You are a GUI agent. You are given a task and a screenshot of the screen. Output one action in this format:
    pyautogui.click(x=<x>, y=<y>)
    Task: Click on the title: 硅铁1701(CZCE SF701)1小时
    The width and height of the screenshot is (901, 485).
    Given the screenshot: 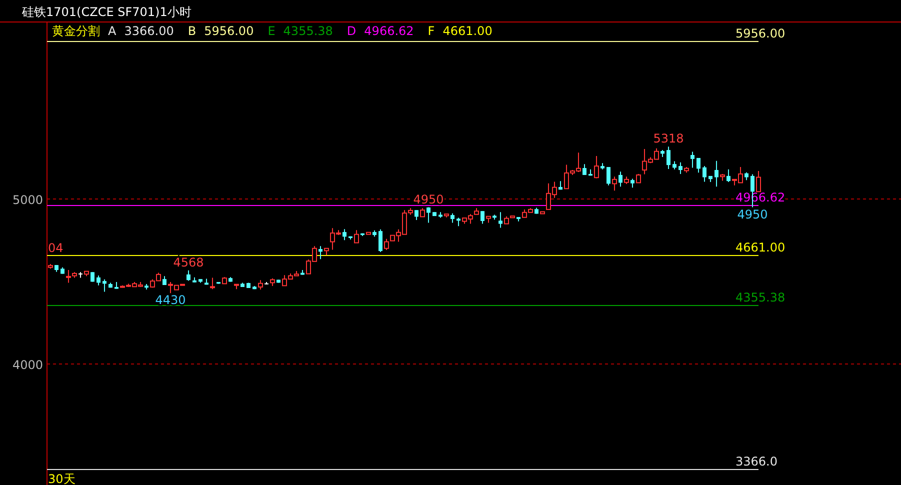 What is the action you would take?
    pyautogui.click(x=107, y=12)
    